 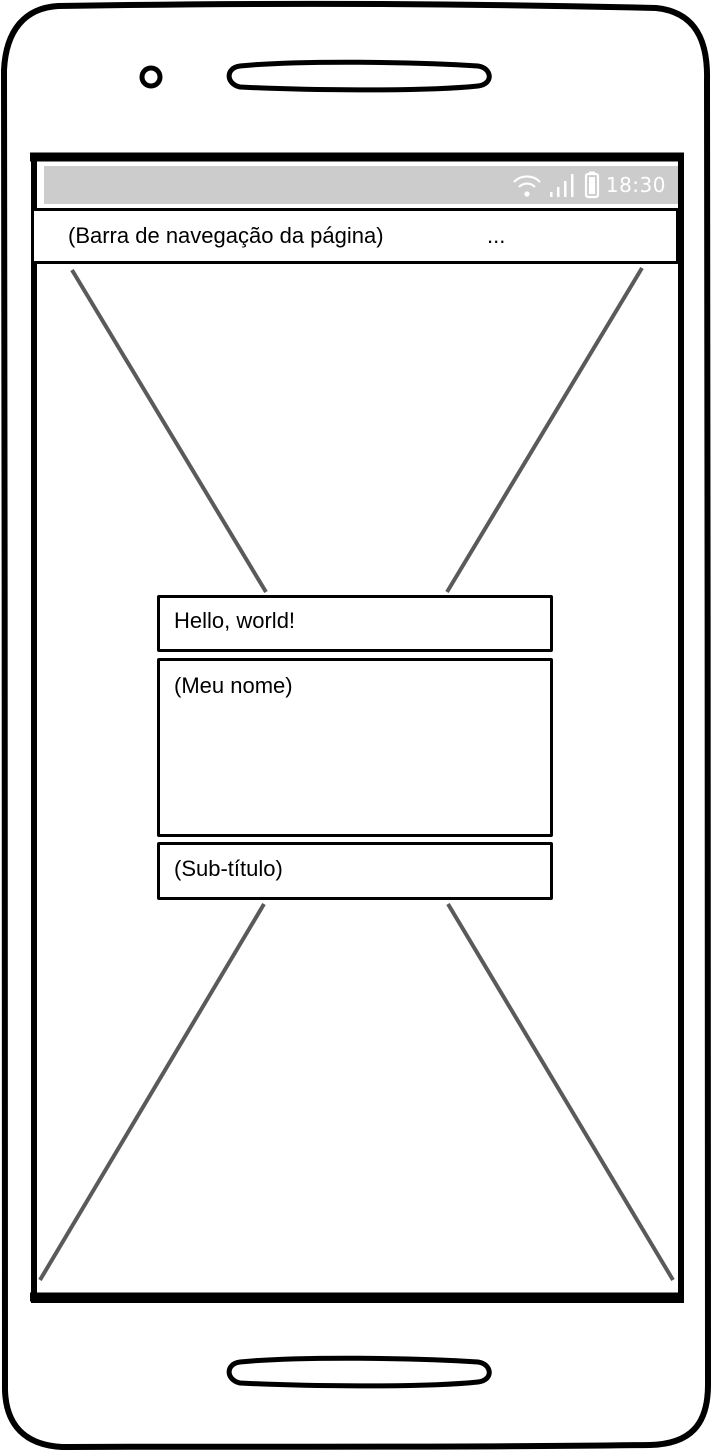 What do you see at coordinates (544, 430) in the screenshot?
I see `placeholder-line-top-right` at bounding box center [544, 430].